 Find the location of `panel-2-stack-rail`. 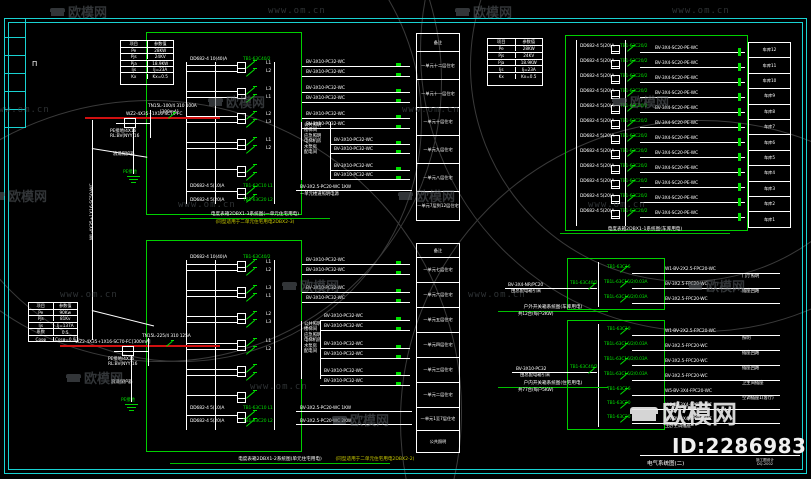

panel-2-stack-rail is located at coordinates (320, 350).